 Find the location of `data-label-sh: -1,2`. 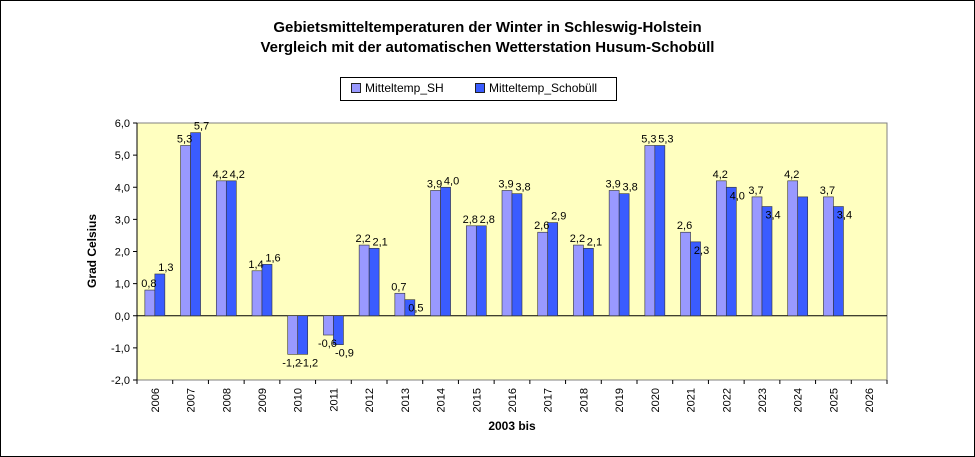

data-label-sh: -1,2 is located at coordinates (291, 363).